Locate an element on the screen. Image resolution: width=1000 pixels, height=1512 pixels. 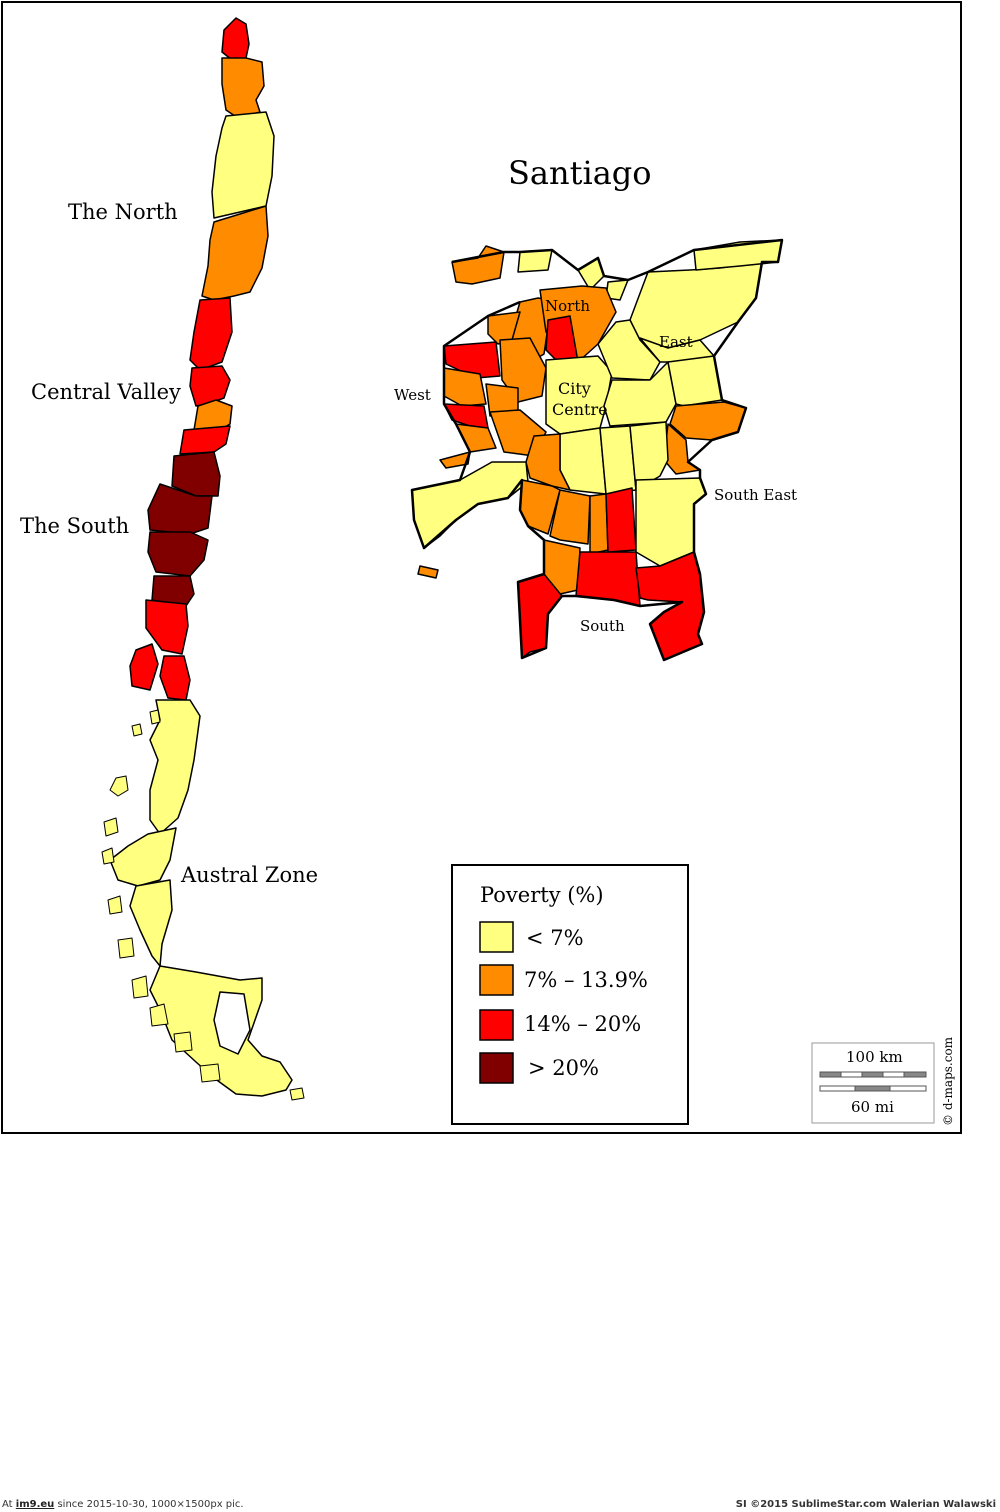
santiago-commune-sw-orange3 is located at coordinates (570, 517).